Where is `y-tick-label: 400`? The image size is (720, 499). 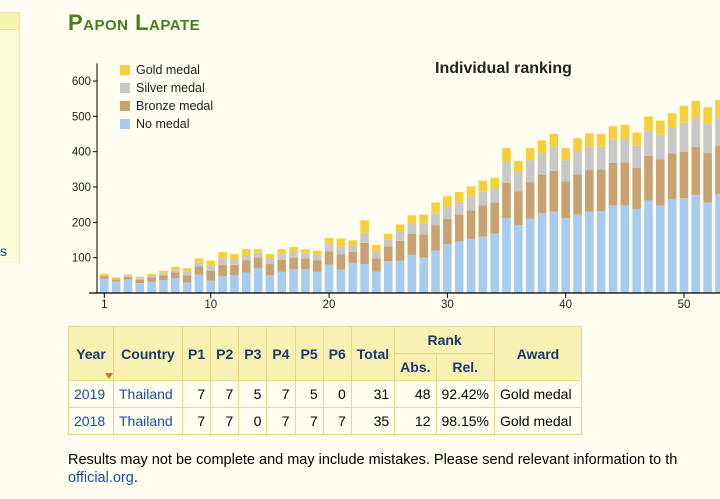 y-tick-label: 400 is located at coordinates (81, 153).